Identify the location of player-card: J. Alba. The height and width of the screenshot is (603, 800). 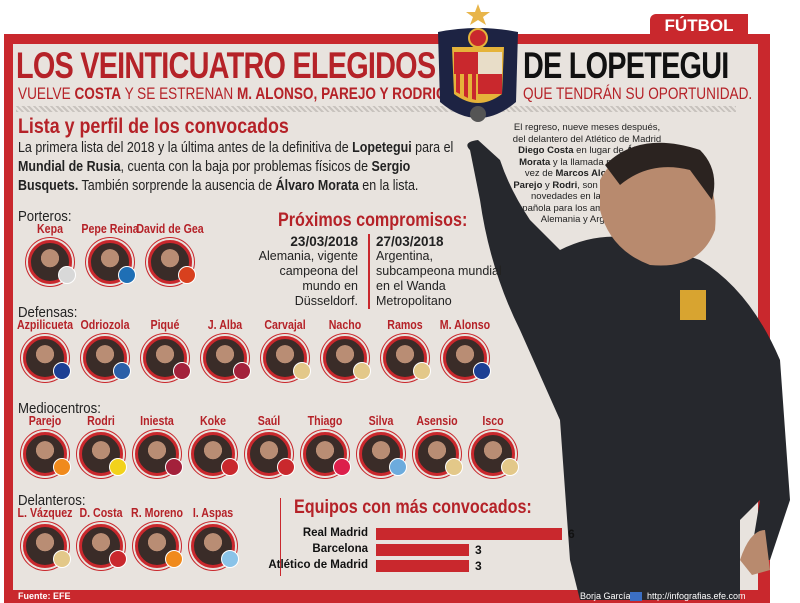
(225, 353).